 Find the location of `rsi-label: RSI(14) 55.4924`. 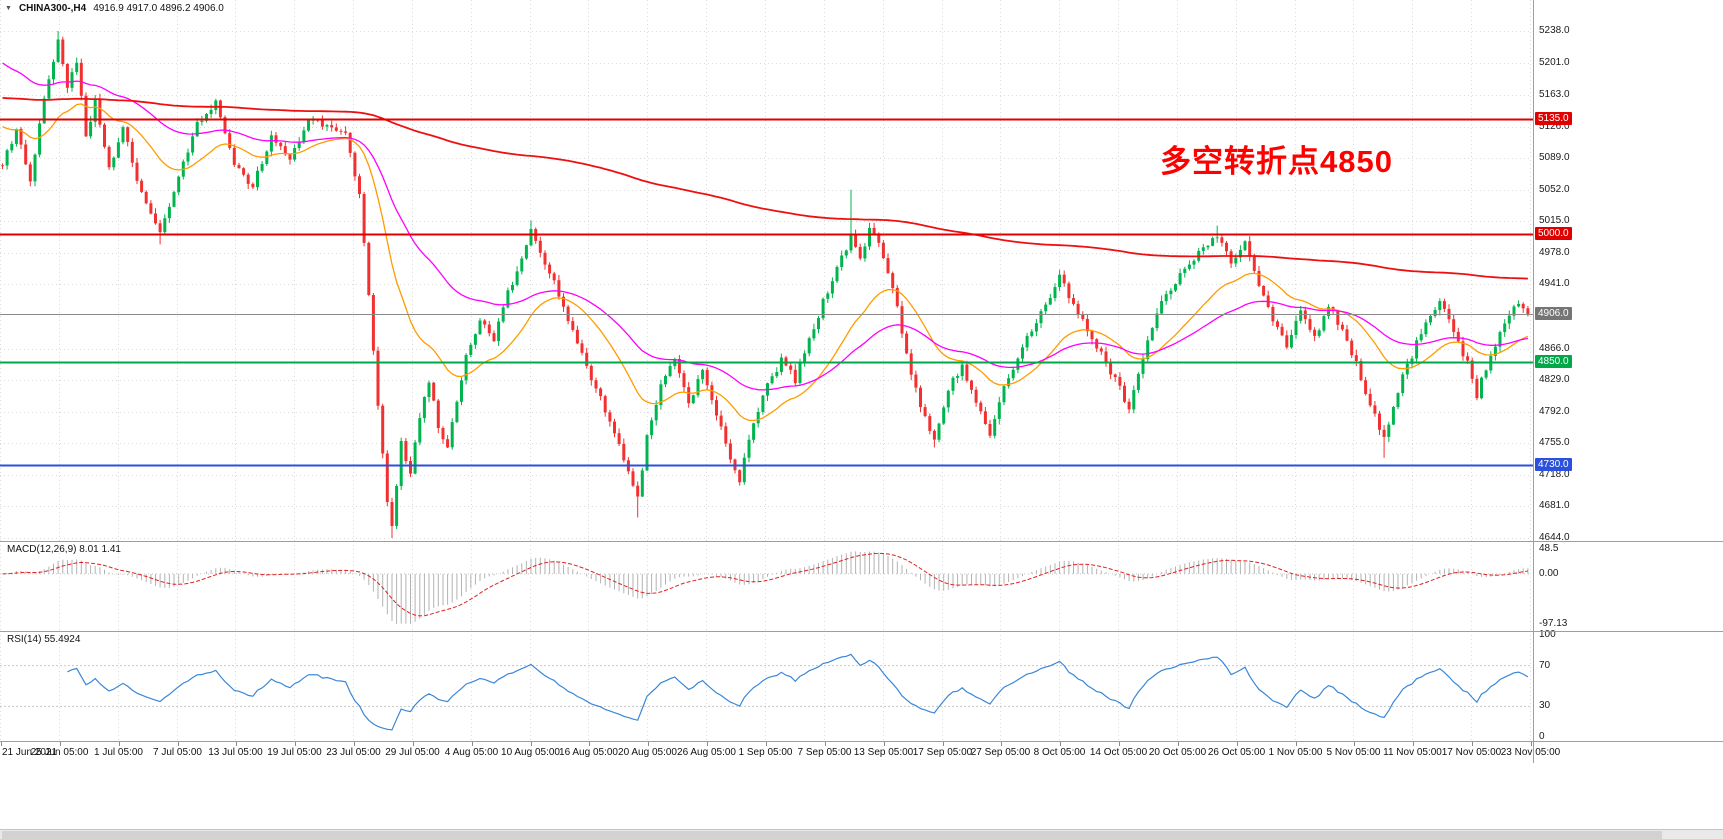

rsi-label: RSI(14) 55.4924 is located at coordinates (44, 639).